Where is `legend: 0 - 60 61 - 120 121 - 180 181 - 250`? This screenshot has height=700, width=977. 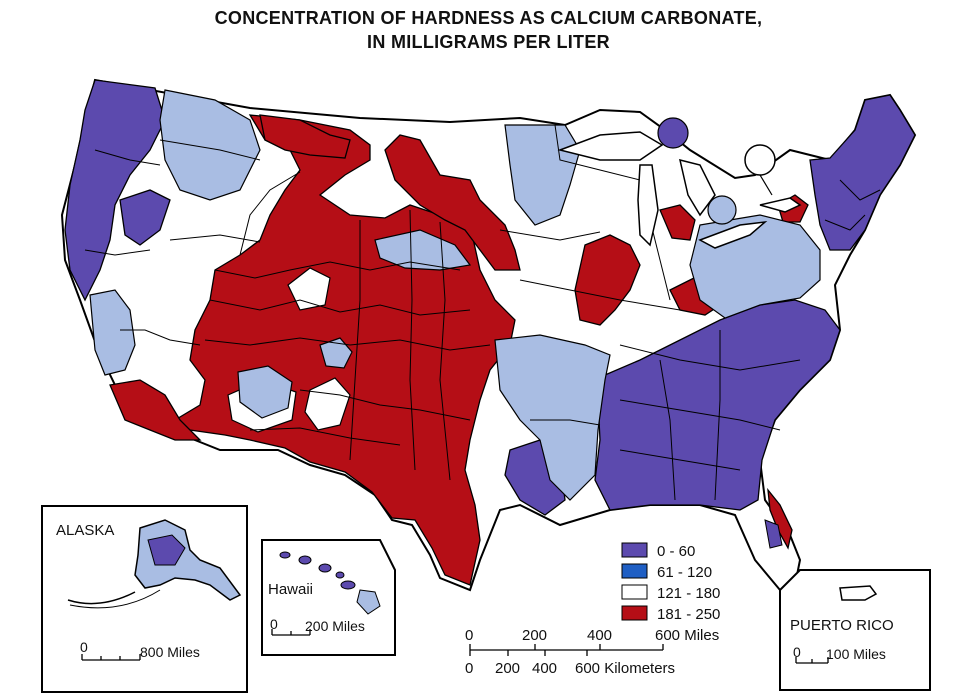
legend: 0 - 60 61 - 120 121 - 180 181 - 250 is located at coordinates (670, 582).